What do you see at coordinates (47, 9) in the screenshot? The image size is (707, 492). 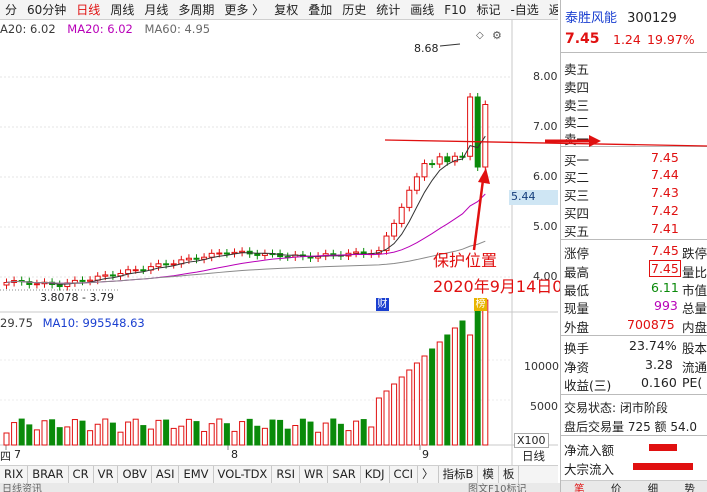 I see `toolbar-item-1: 60分钟` at bounding box center [47, 9].